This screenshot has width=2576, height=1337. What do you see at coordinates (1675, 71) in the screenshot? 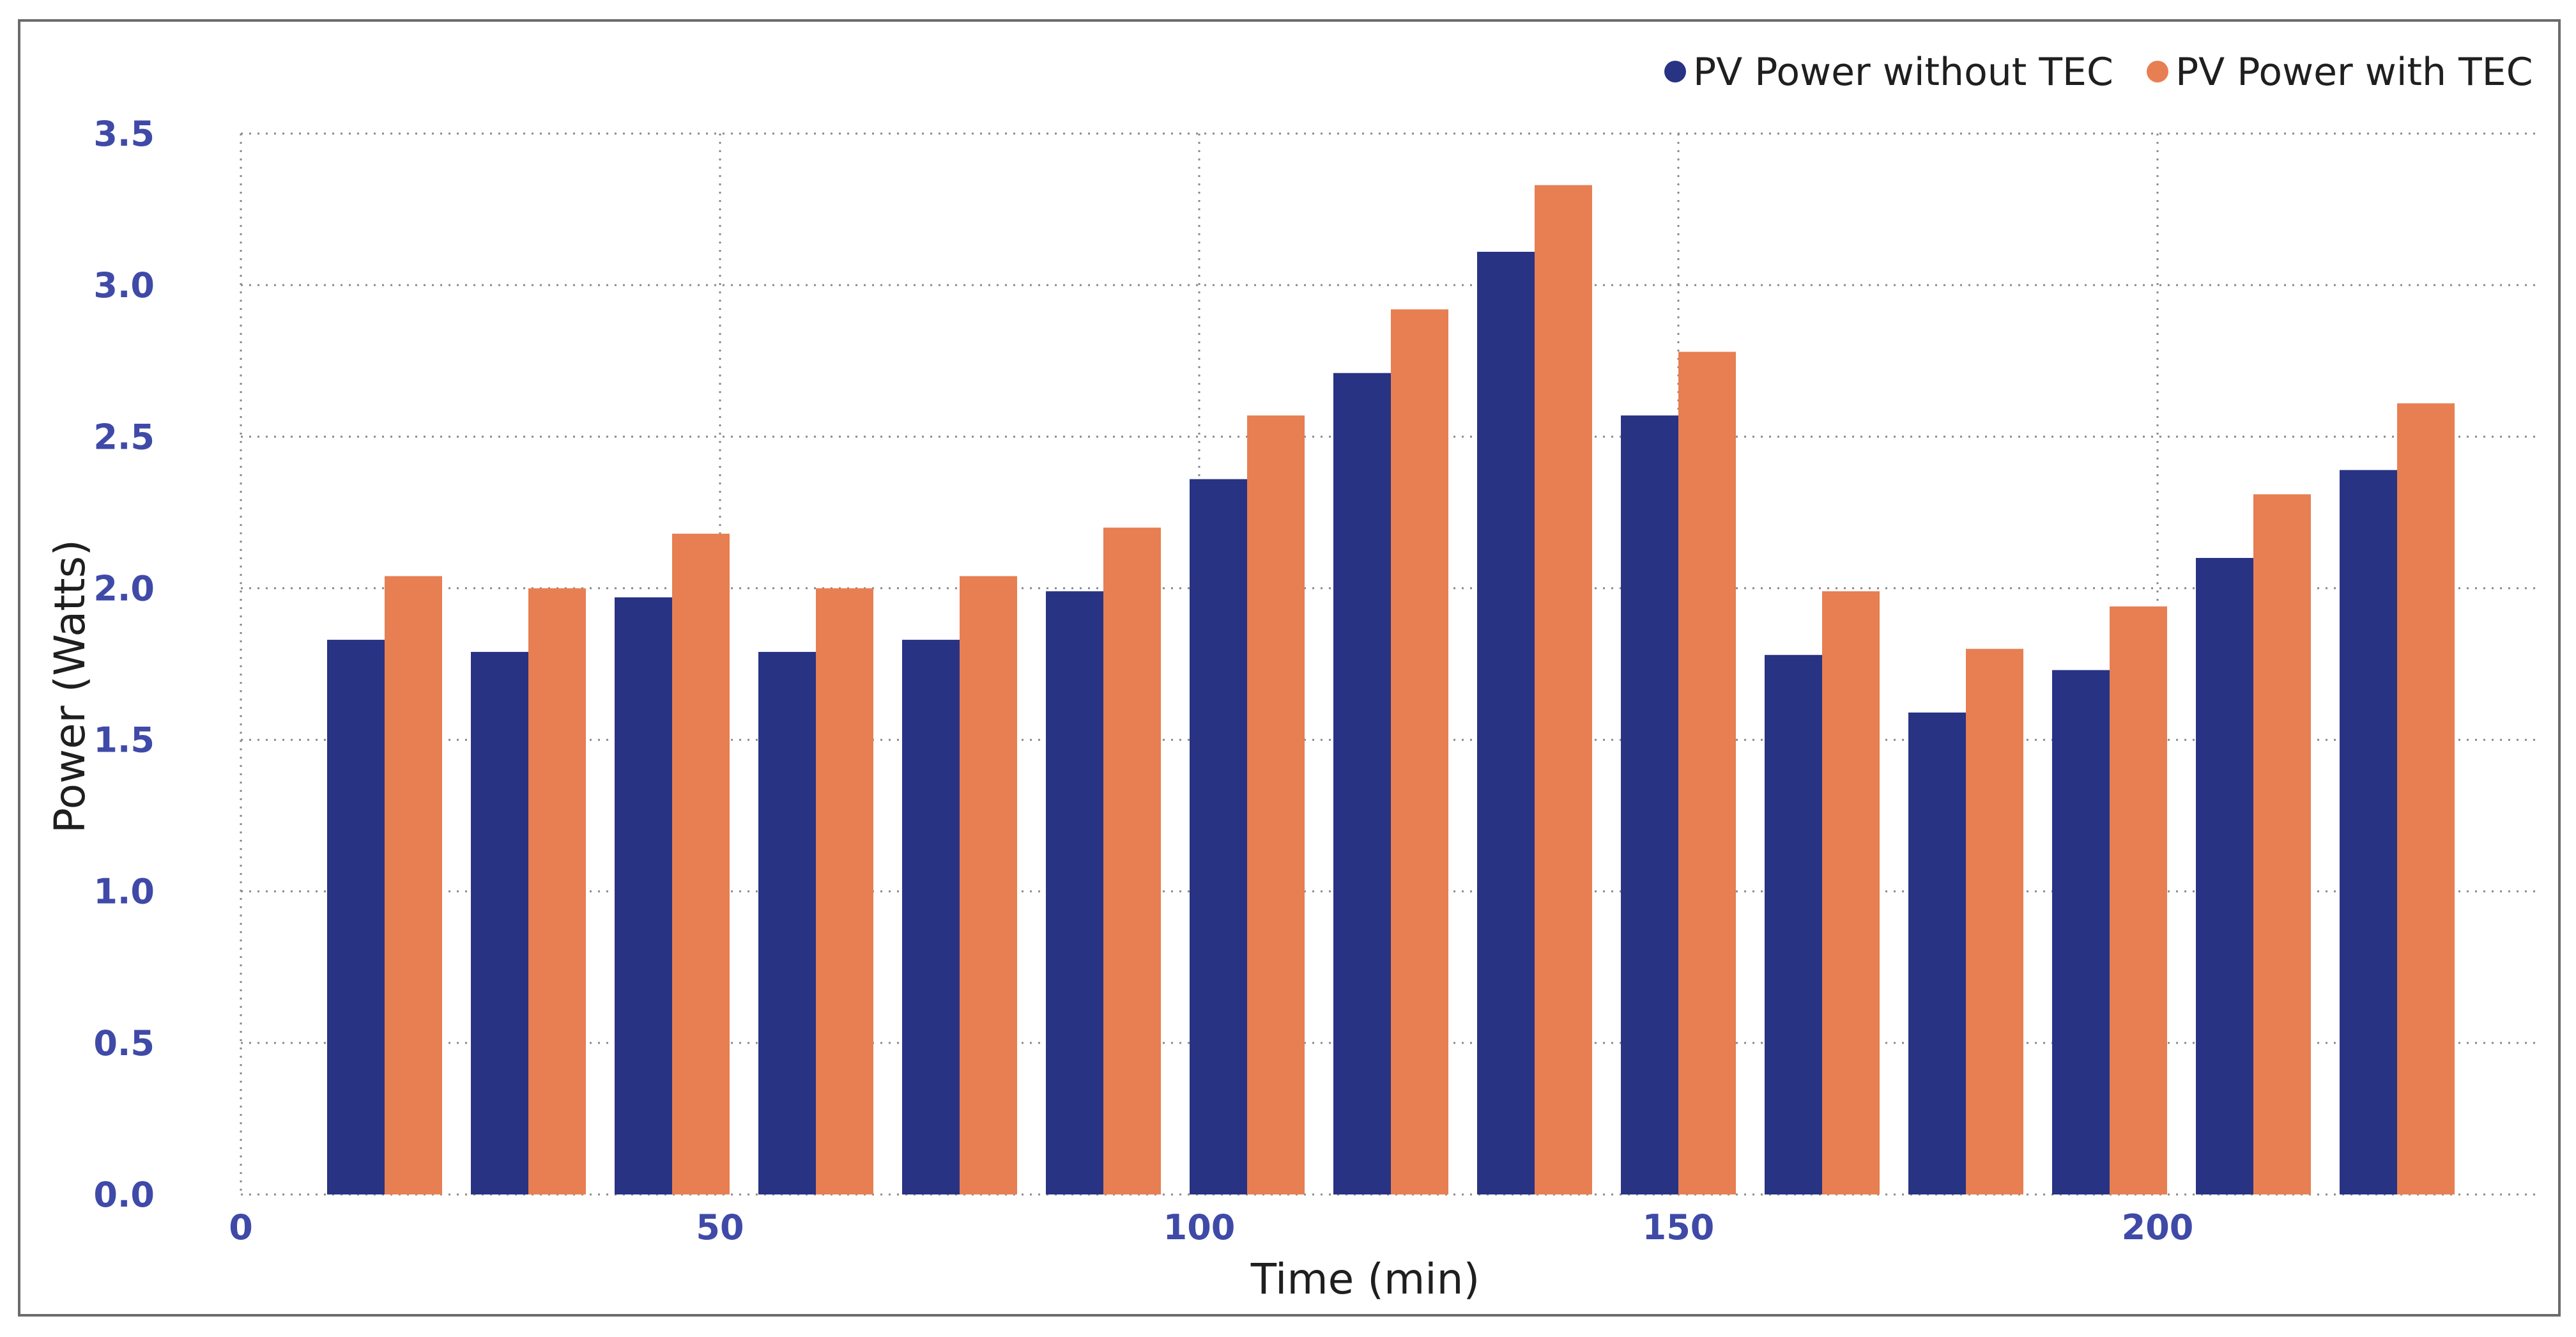
I see `legend-marker-without-tec` at bounding box center [1675, 71].